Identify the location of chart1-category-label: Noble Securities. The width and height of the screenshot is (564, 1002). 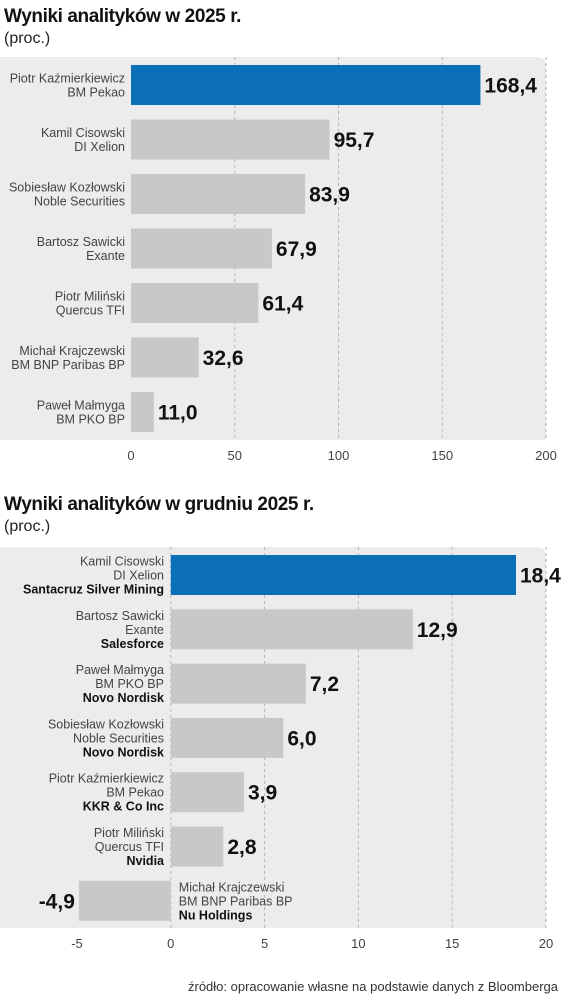
(79, 202).